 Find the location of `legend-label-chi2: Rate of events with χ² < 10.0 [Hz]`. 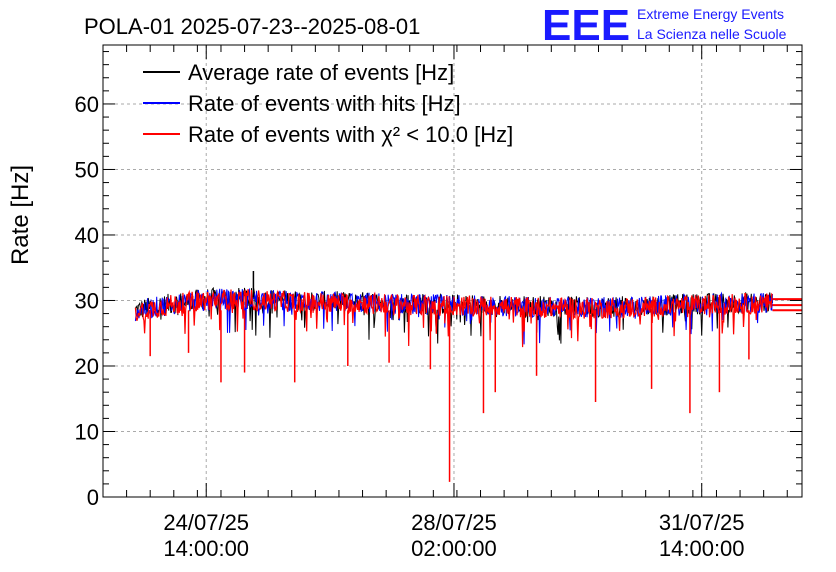

legend-label-chi2: Rate of events with χ² < 10.0 [Hz] is located at coordinates (350, 134).